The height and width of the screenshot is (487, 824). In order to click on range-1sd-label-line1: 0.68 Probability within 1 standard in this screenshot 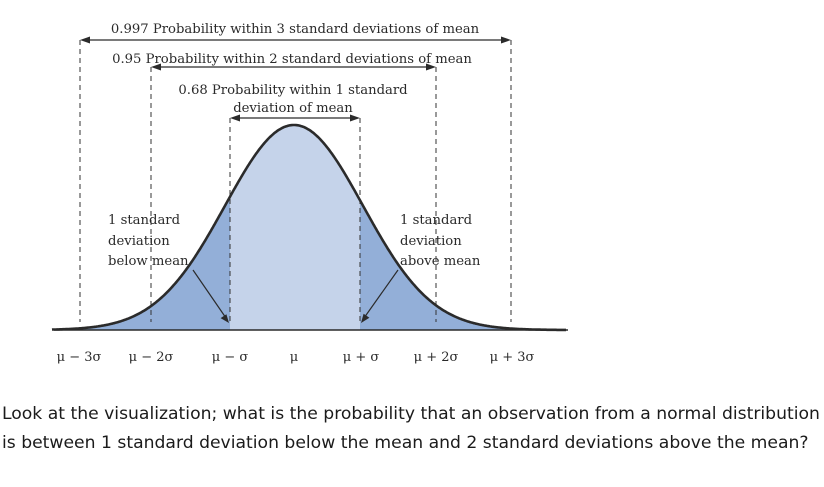, I will do `click(293, 90)`.